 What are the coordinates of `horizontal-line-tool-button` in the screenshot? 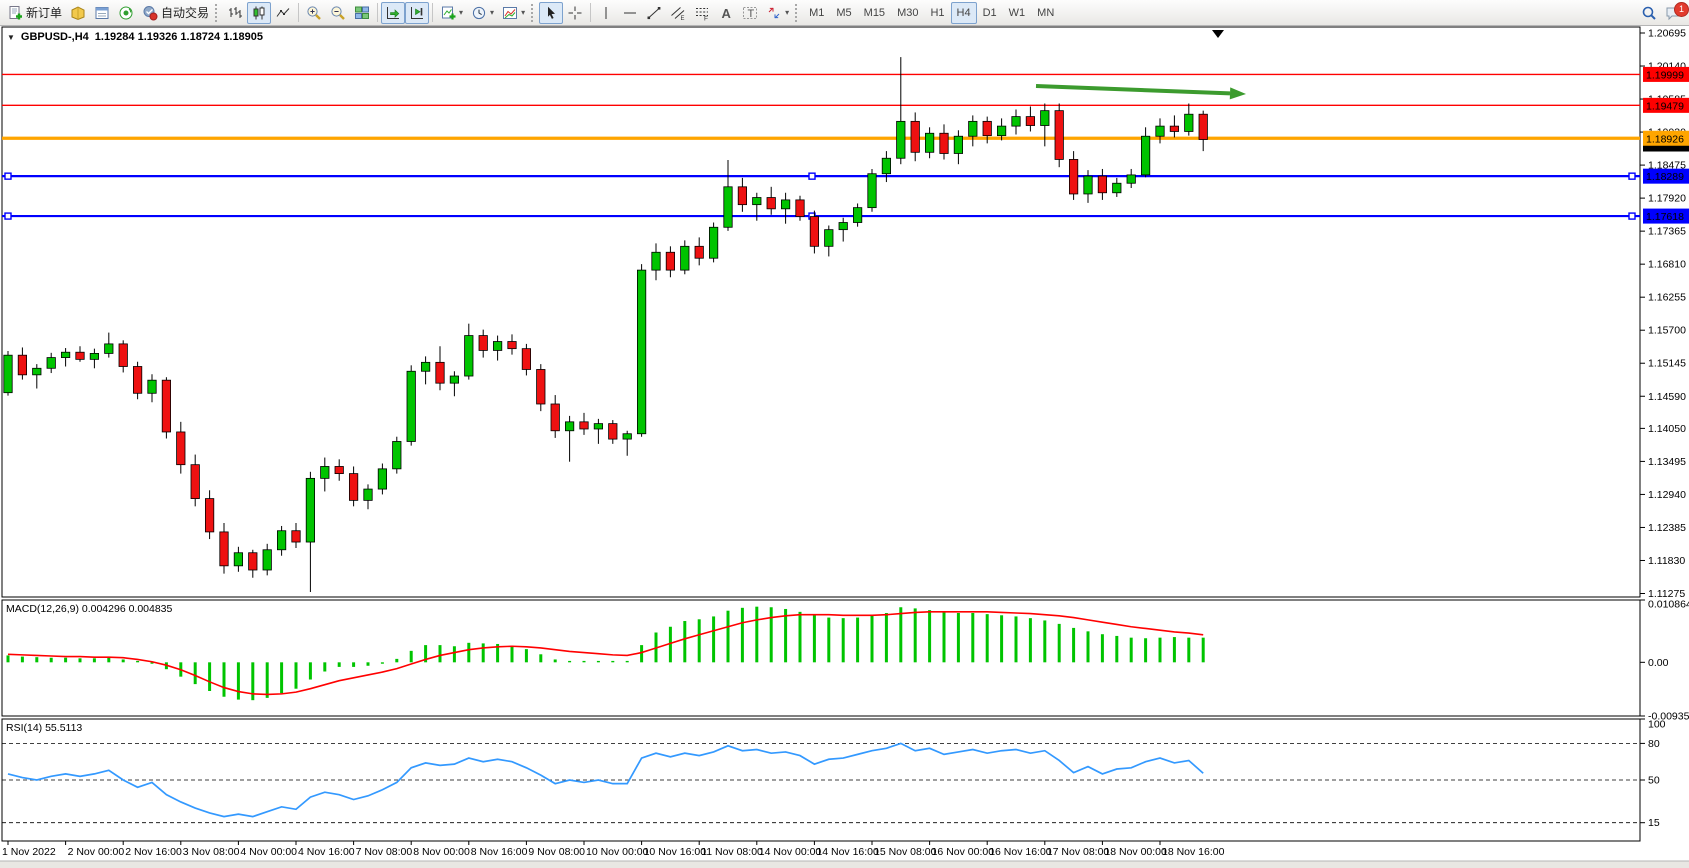 It's located at (630, 13).